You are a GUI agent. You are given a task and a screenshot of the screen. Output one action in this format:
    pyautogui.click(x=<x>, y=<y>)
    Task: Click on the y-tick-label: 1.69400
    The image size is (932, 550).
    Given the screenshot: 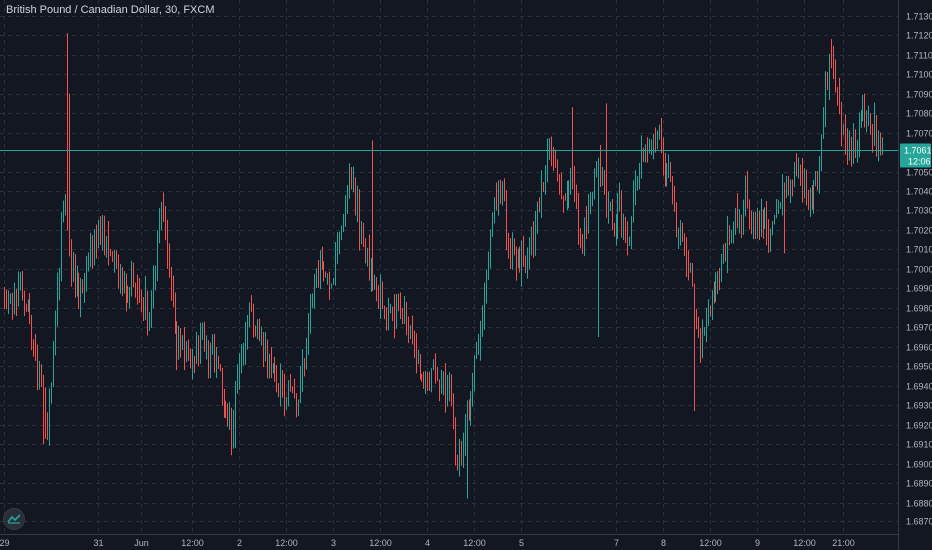 What is the action you would take?
    pyautogui.click(x=919, y=387)
    